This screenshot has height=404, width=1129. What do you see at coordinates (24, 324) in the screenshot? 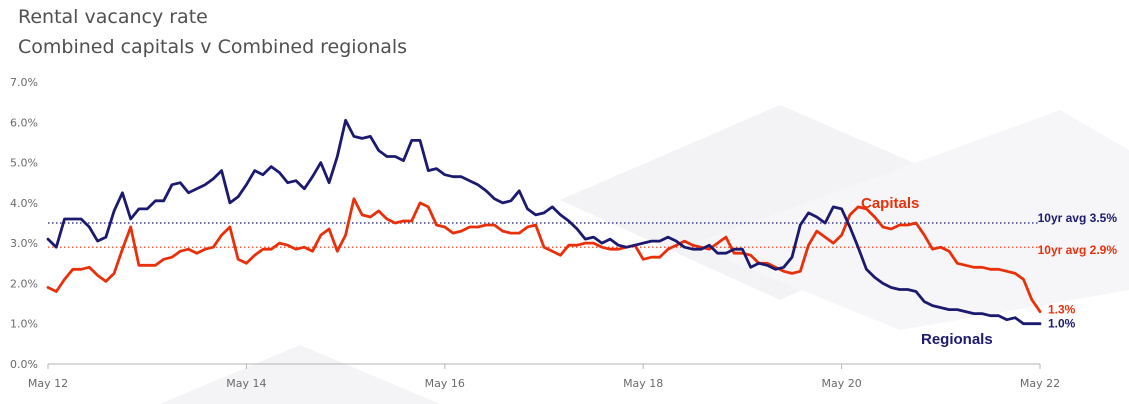
I see `y-tick-label: 1.0%` at bounding box center [24, 324].